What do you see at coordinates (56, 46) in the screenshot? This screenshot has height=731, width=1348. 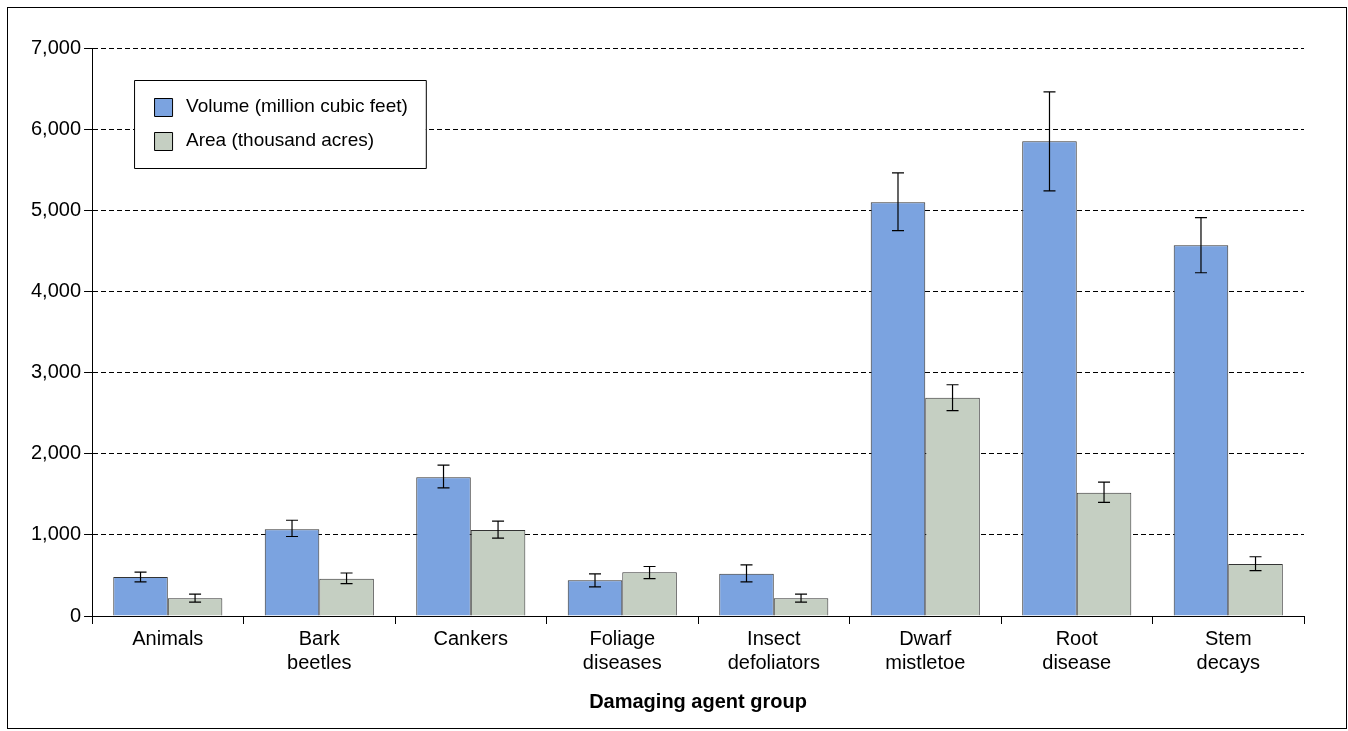 I see `y-tick-label: 7,000` at bounding box center [56, 46].